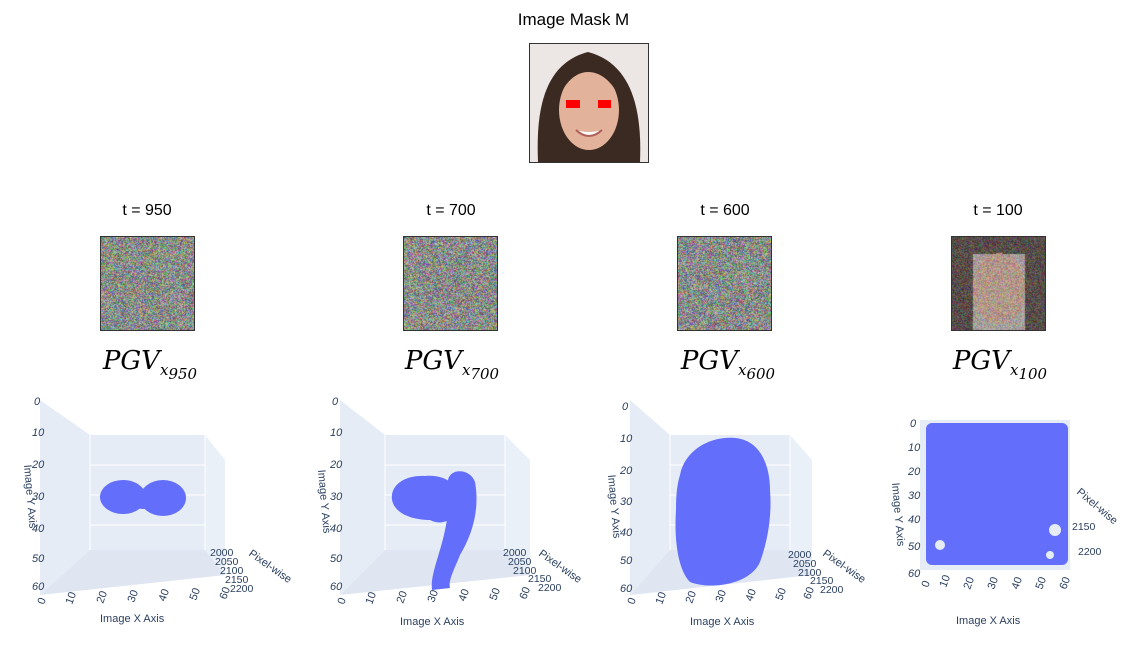 The width and height of the screenshot is (1147, 653). I want to click on pgv-label-2: PGVx700, so click(452, 365).